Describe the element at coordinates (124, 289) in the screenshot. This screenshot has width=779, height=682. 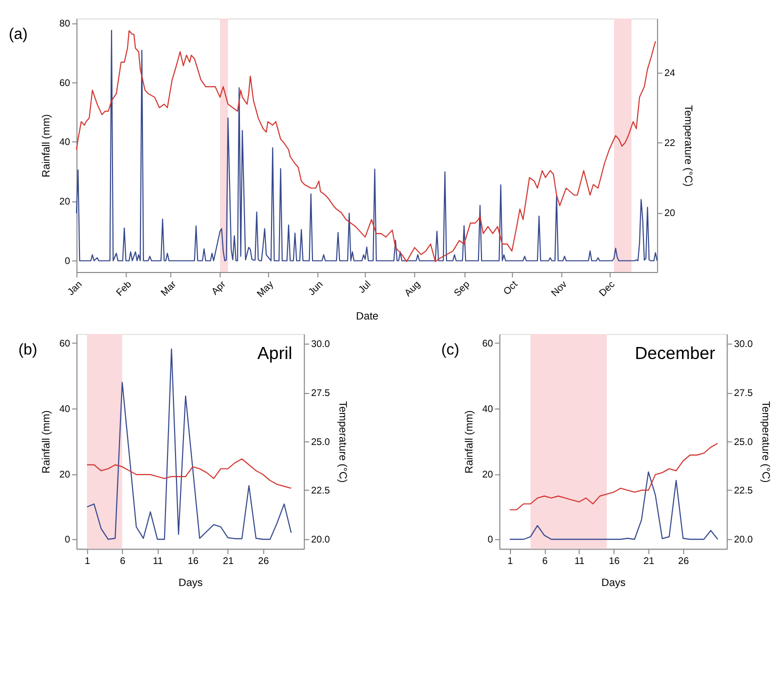
I see `x-tick-label: Feb` at that location.